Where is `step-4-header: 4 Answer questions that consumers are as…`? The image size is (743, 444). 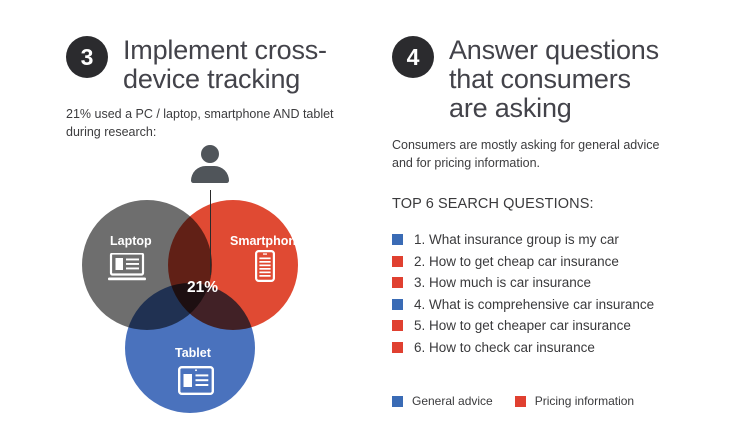
step-4-header: 4 Answer questions that consumers are as… is located at coordinates (542, 79).